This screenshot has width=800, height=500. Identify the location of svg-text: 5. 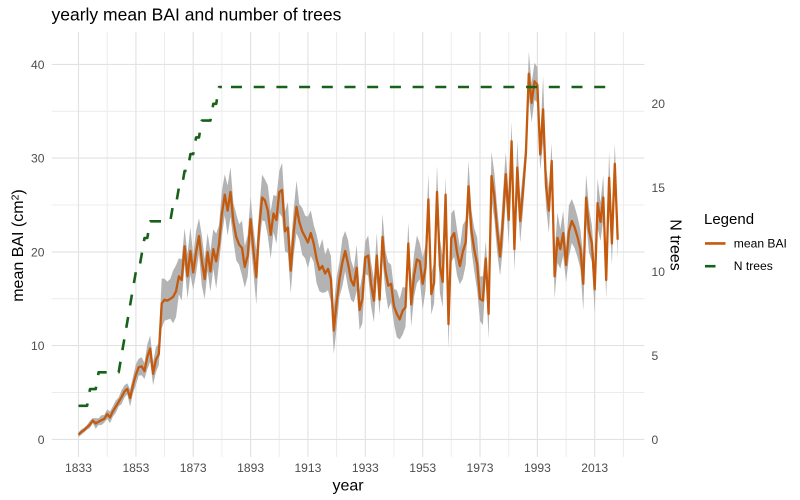
(655, 356).